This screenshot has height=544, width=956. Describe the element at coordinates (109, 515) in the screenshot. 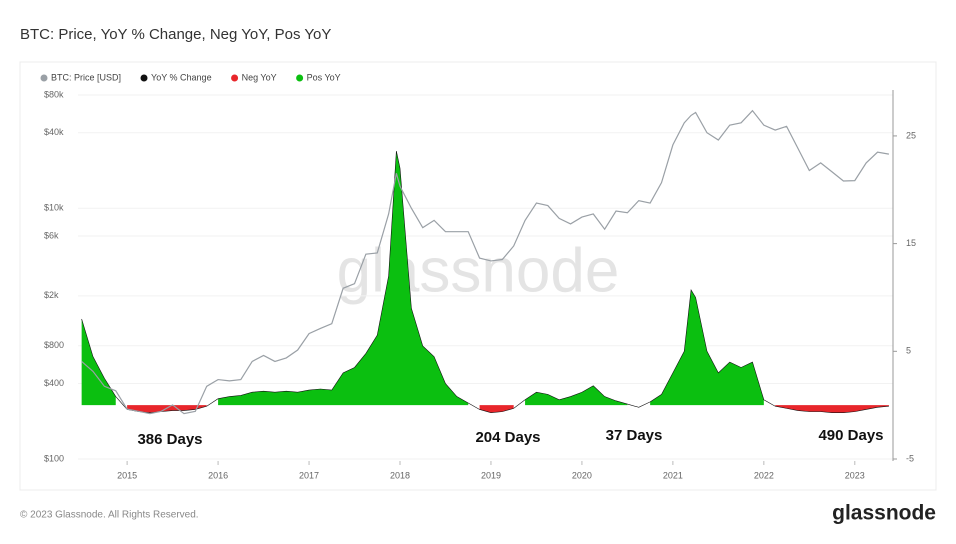

I see `copyright: © 2023 Glassnode. All Rights Reserved.` at that location.